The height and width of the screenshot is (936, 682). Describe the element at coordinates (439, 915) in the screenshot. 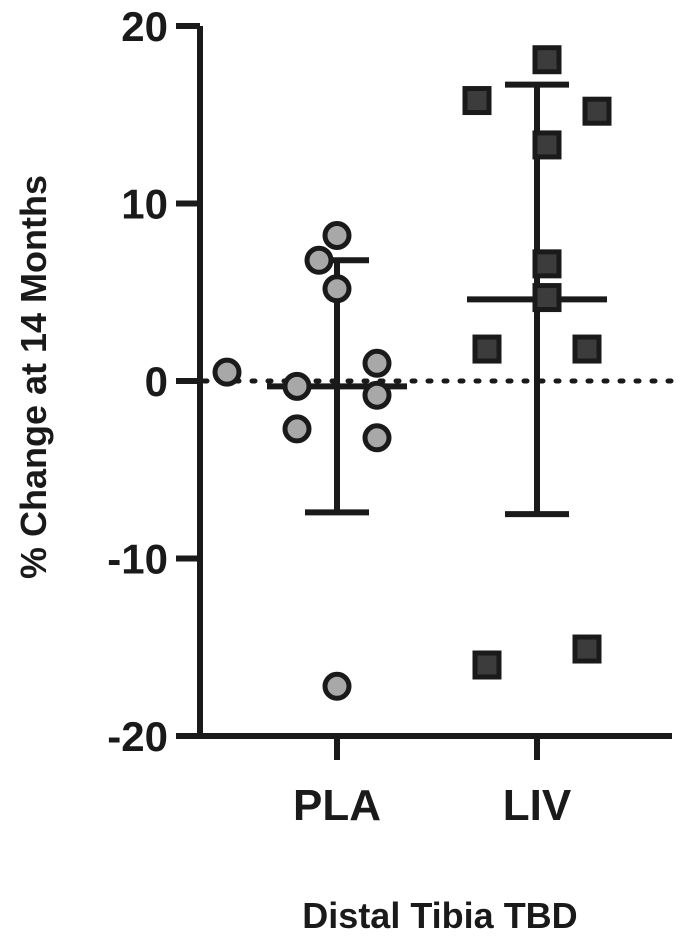

I see `x-axis-title: Distal Tibia TBD` at that location.